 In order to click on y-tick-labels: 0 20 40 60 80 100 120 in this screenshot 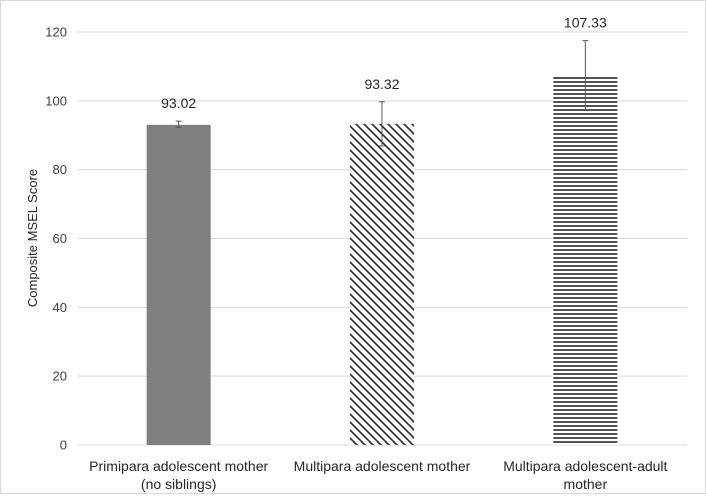, I will do `click(56, 239)`.